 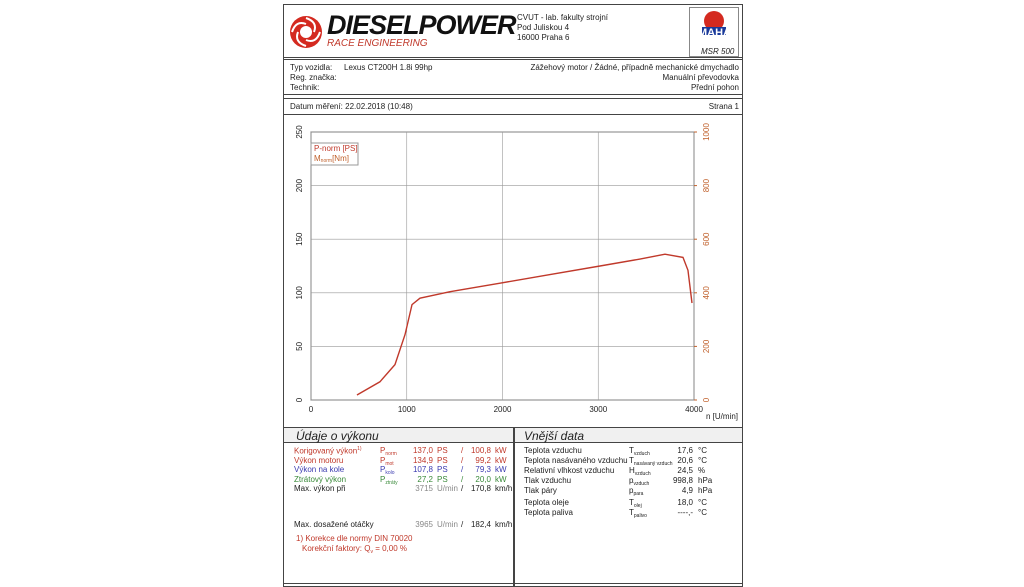 I want to click on symbol: Hvzduch, so click(x=640, y=471).